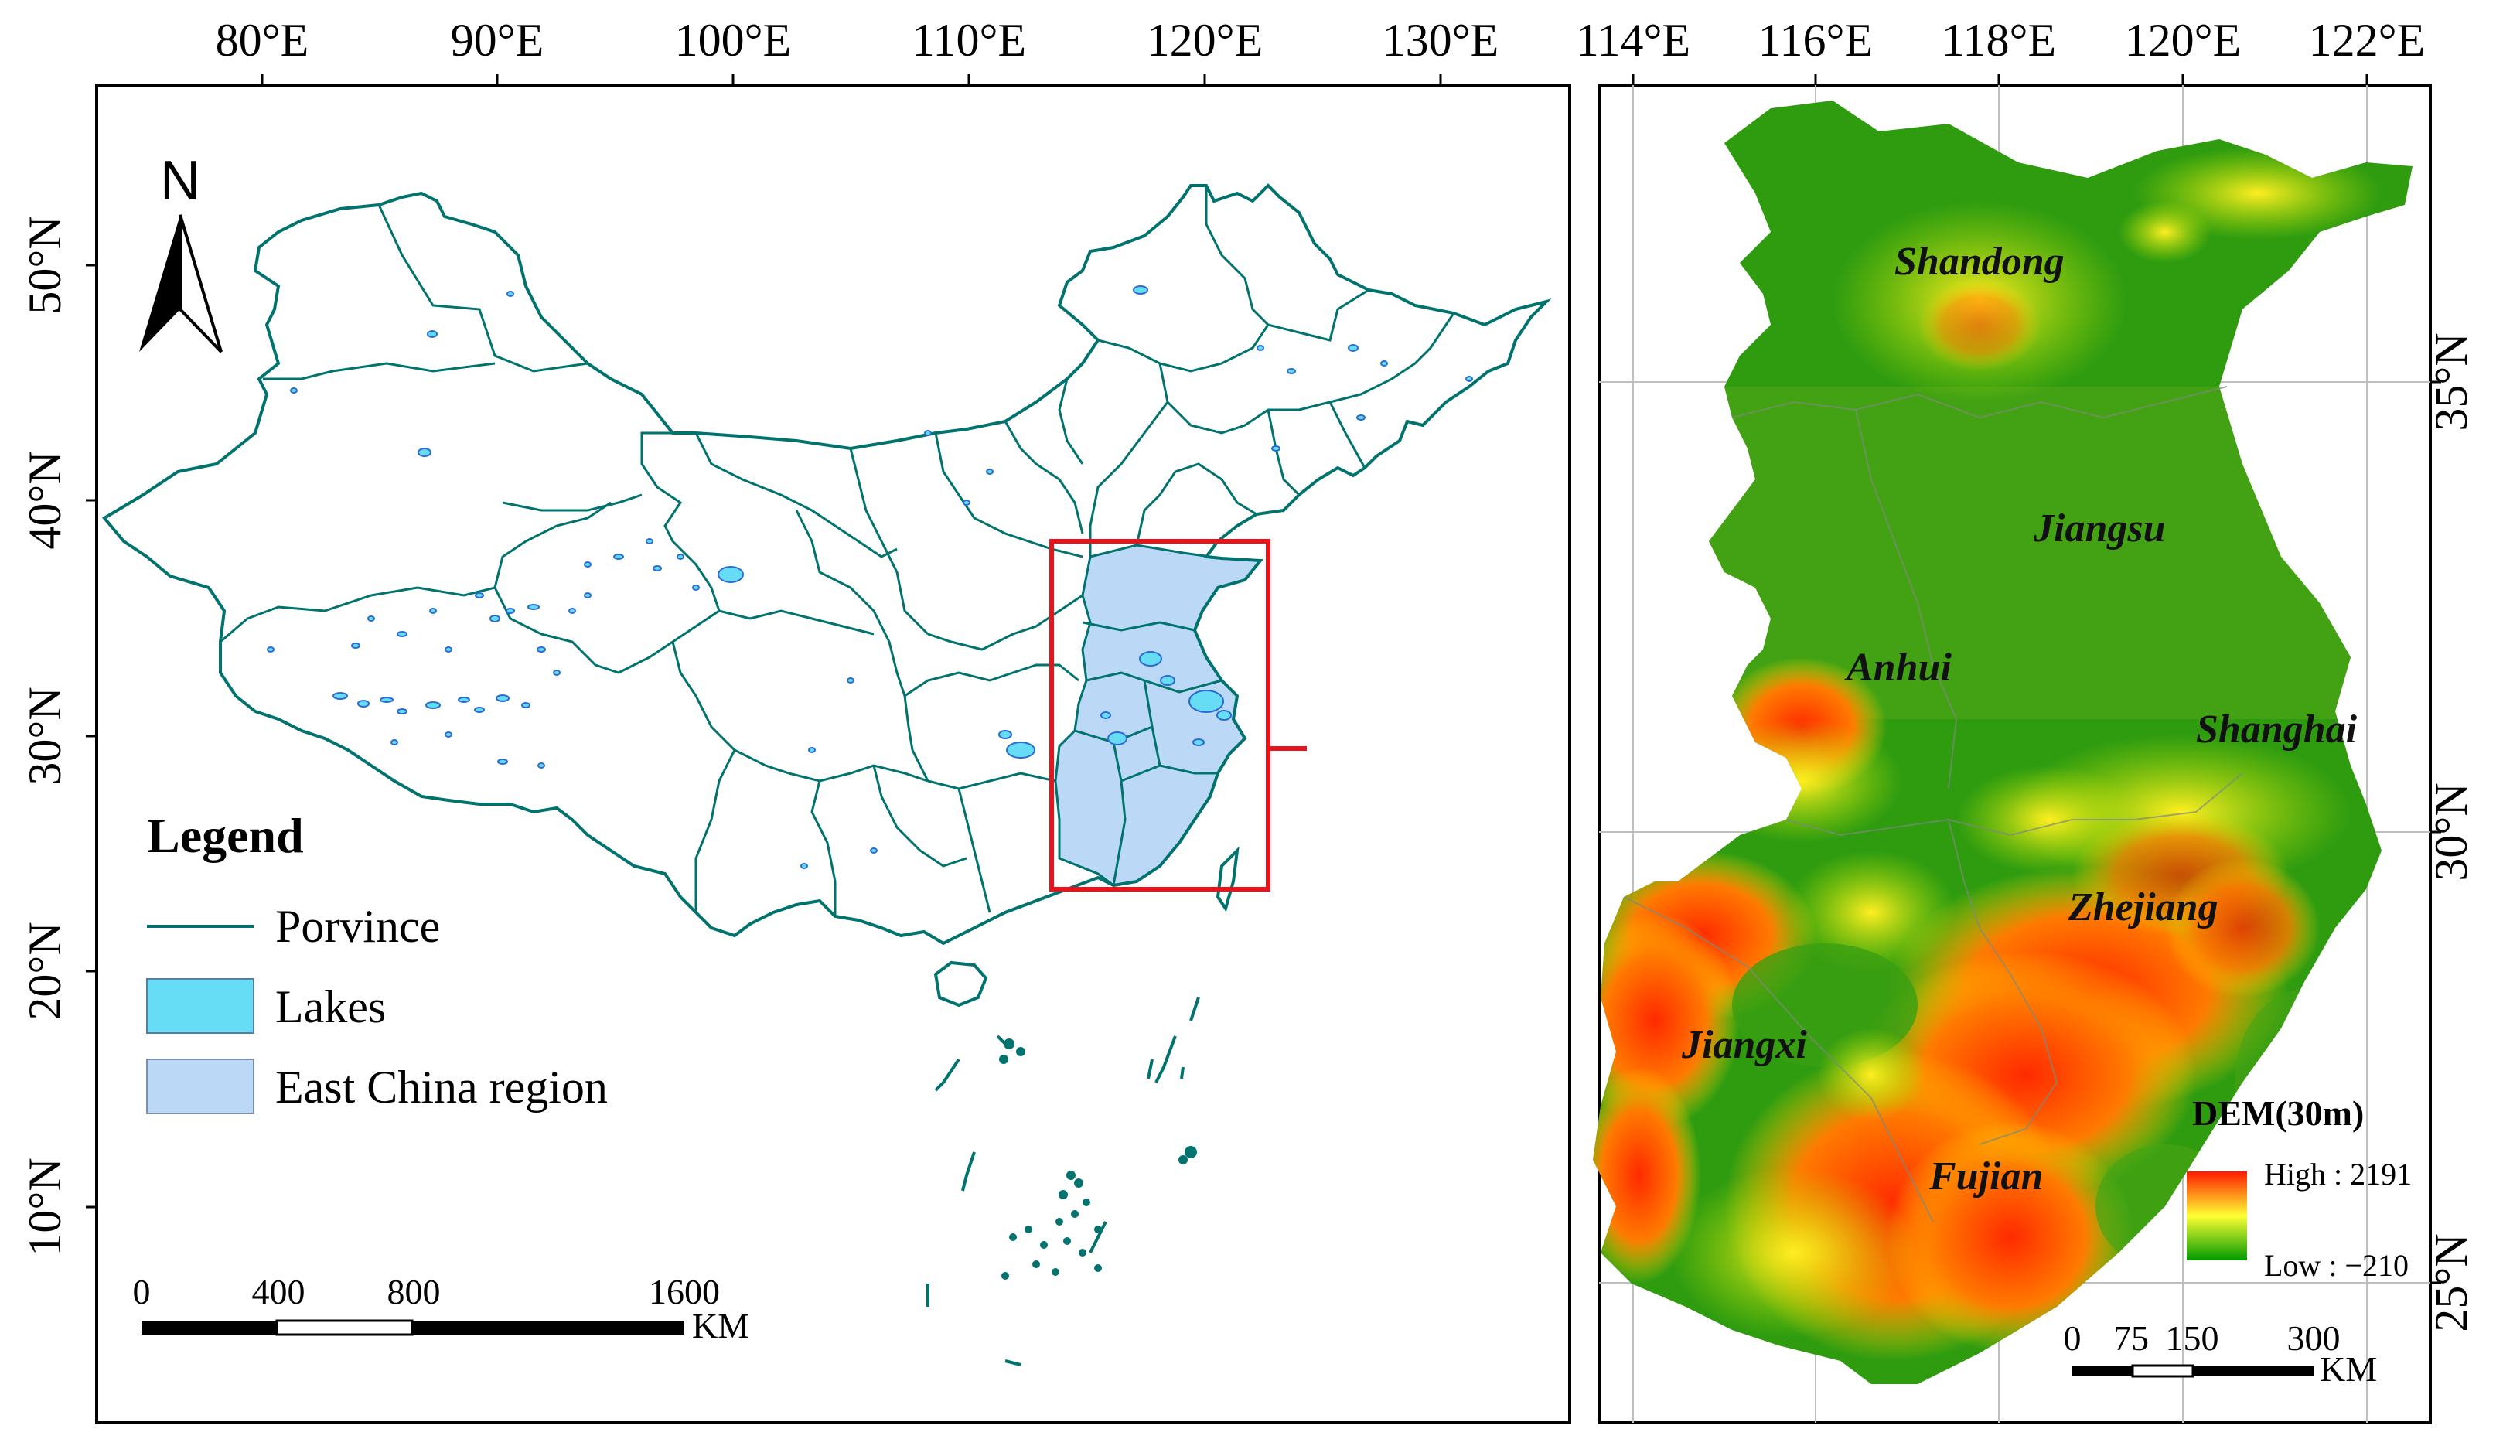 This screenshot has height=1456, width=2520. I want to click on legend-region-swatch, so click(200, 1086).